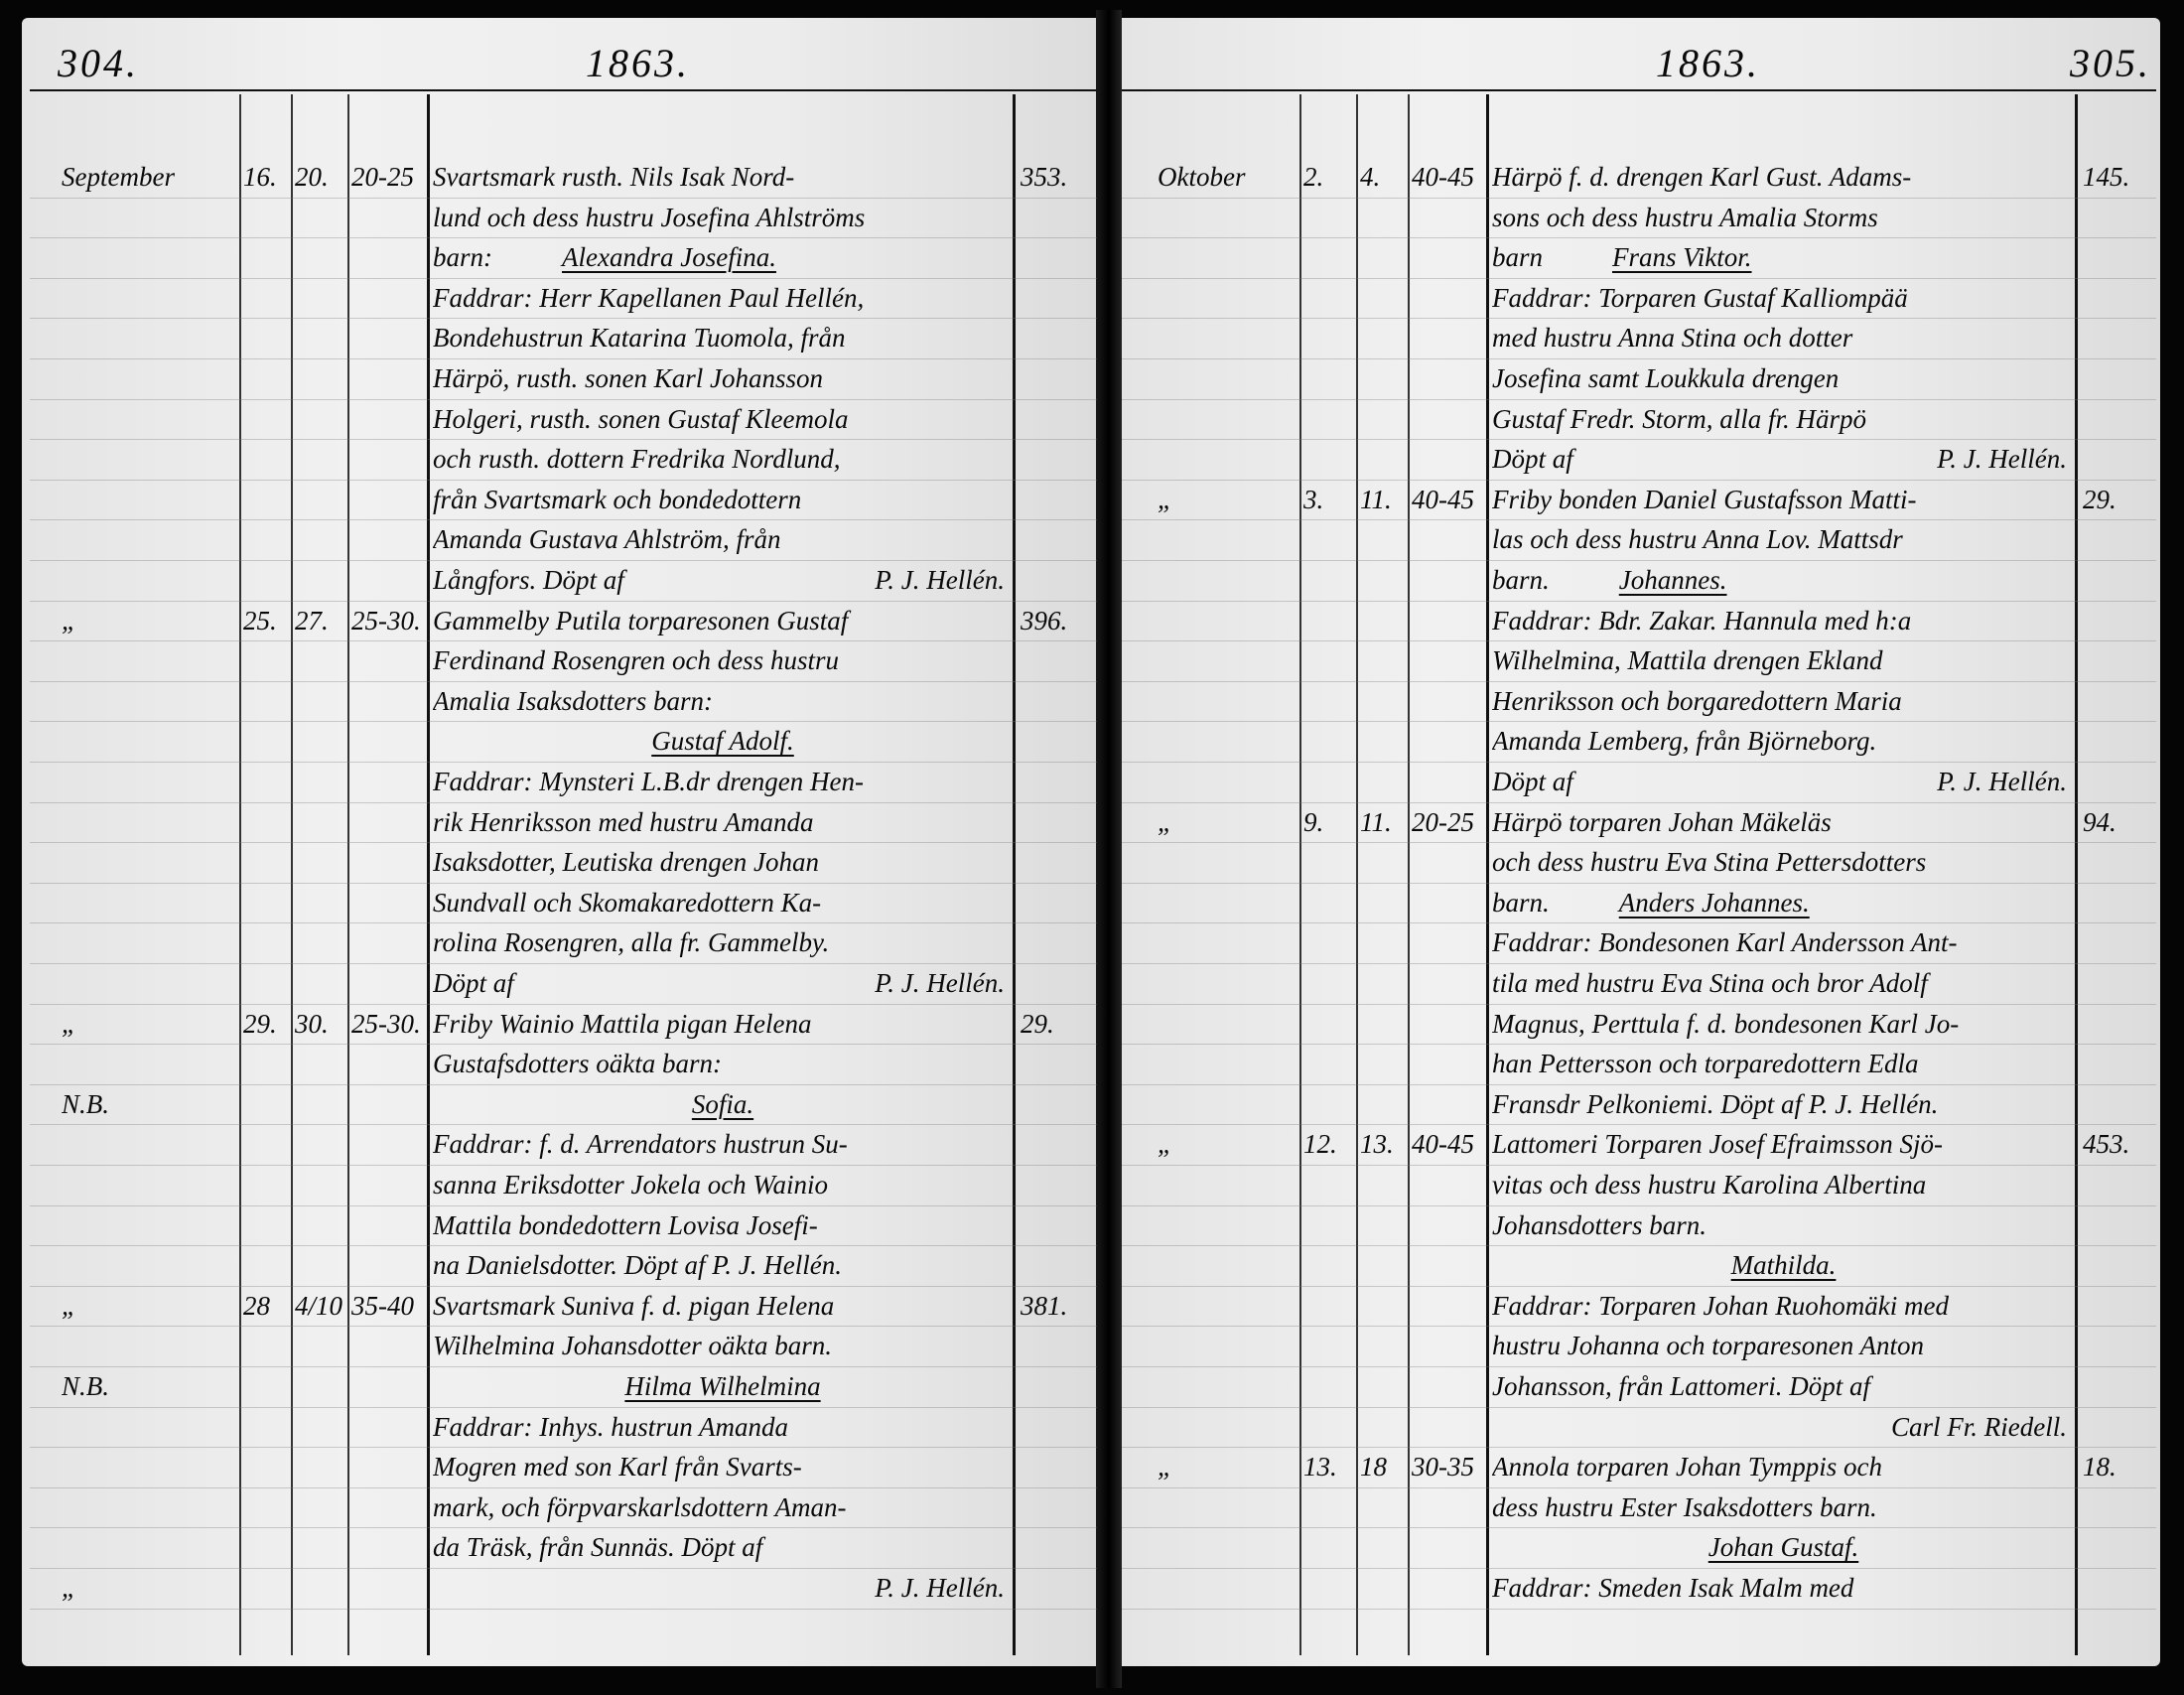  Describe the element at coordinates (1672, 338) in the screenshot. I see `entry-line: med hustru Anna Stina och dotter` at that location.